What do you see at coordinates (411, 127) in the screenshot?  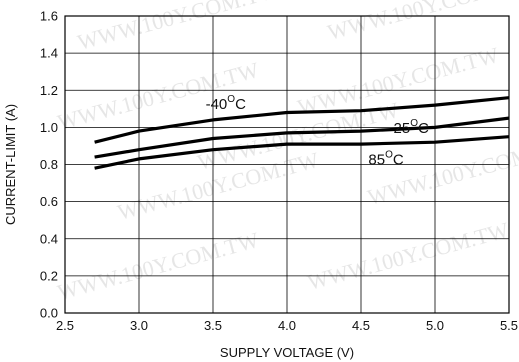 I see `series-label-25: 25OC` at bounding box center [411, 127].